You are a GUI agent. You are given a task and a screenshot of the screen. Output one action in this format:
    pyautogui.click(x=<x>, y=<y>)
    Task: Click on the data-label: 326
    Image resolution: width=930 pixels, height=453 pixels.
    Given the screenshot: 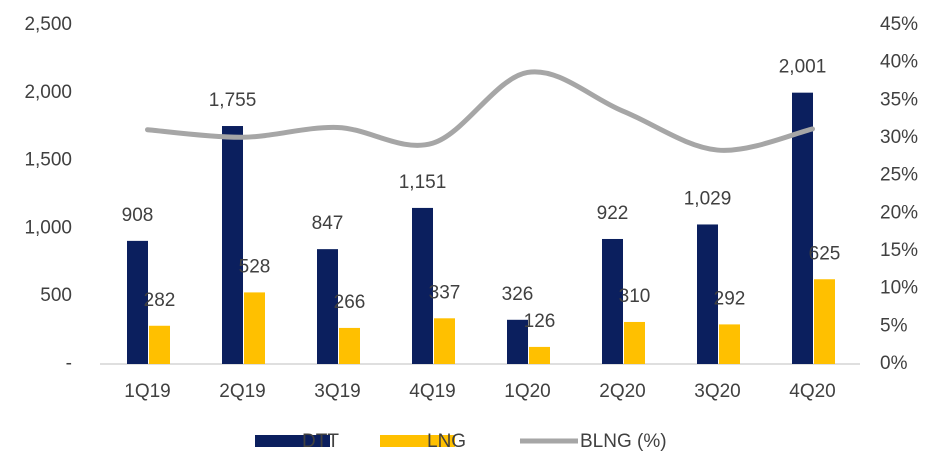 What is the action you would take?
    pyautogui.click(x=518, y=294)
    